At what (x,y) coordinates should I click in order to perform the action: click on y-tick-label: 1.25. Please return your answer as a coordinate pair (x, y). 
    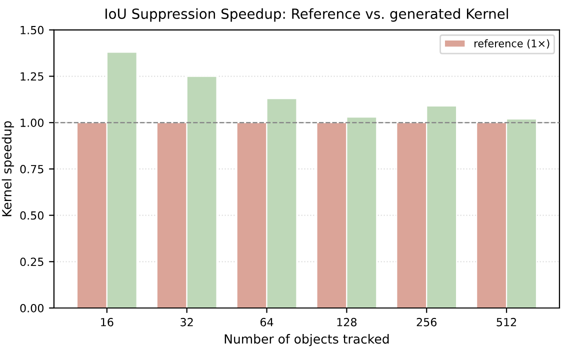
    Looking at the image, I should click on (32, 76).